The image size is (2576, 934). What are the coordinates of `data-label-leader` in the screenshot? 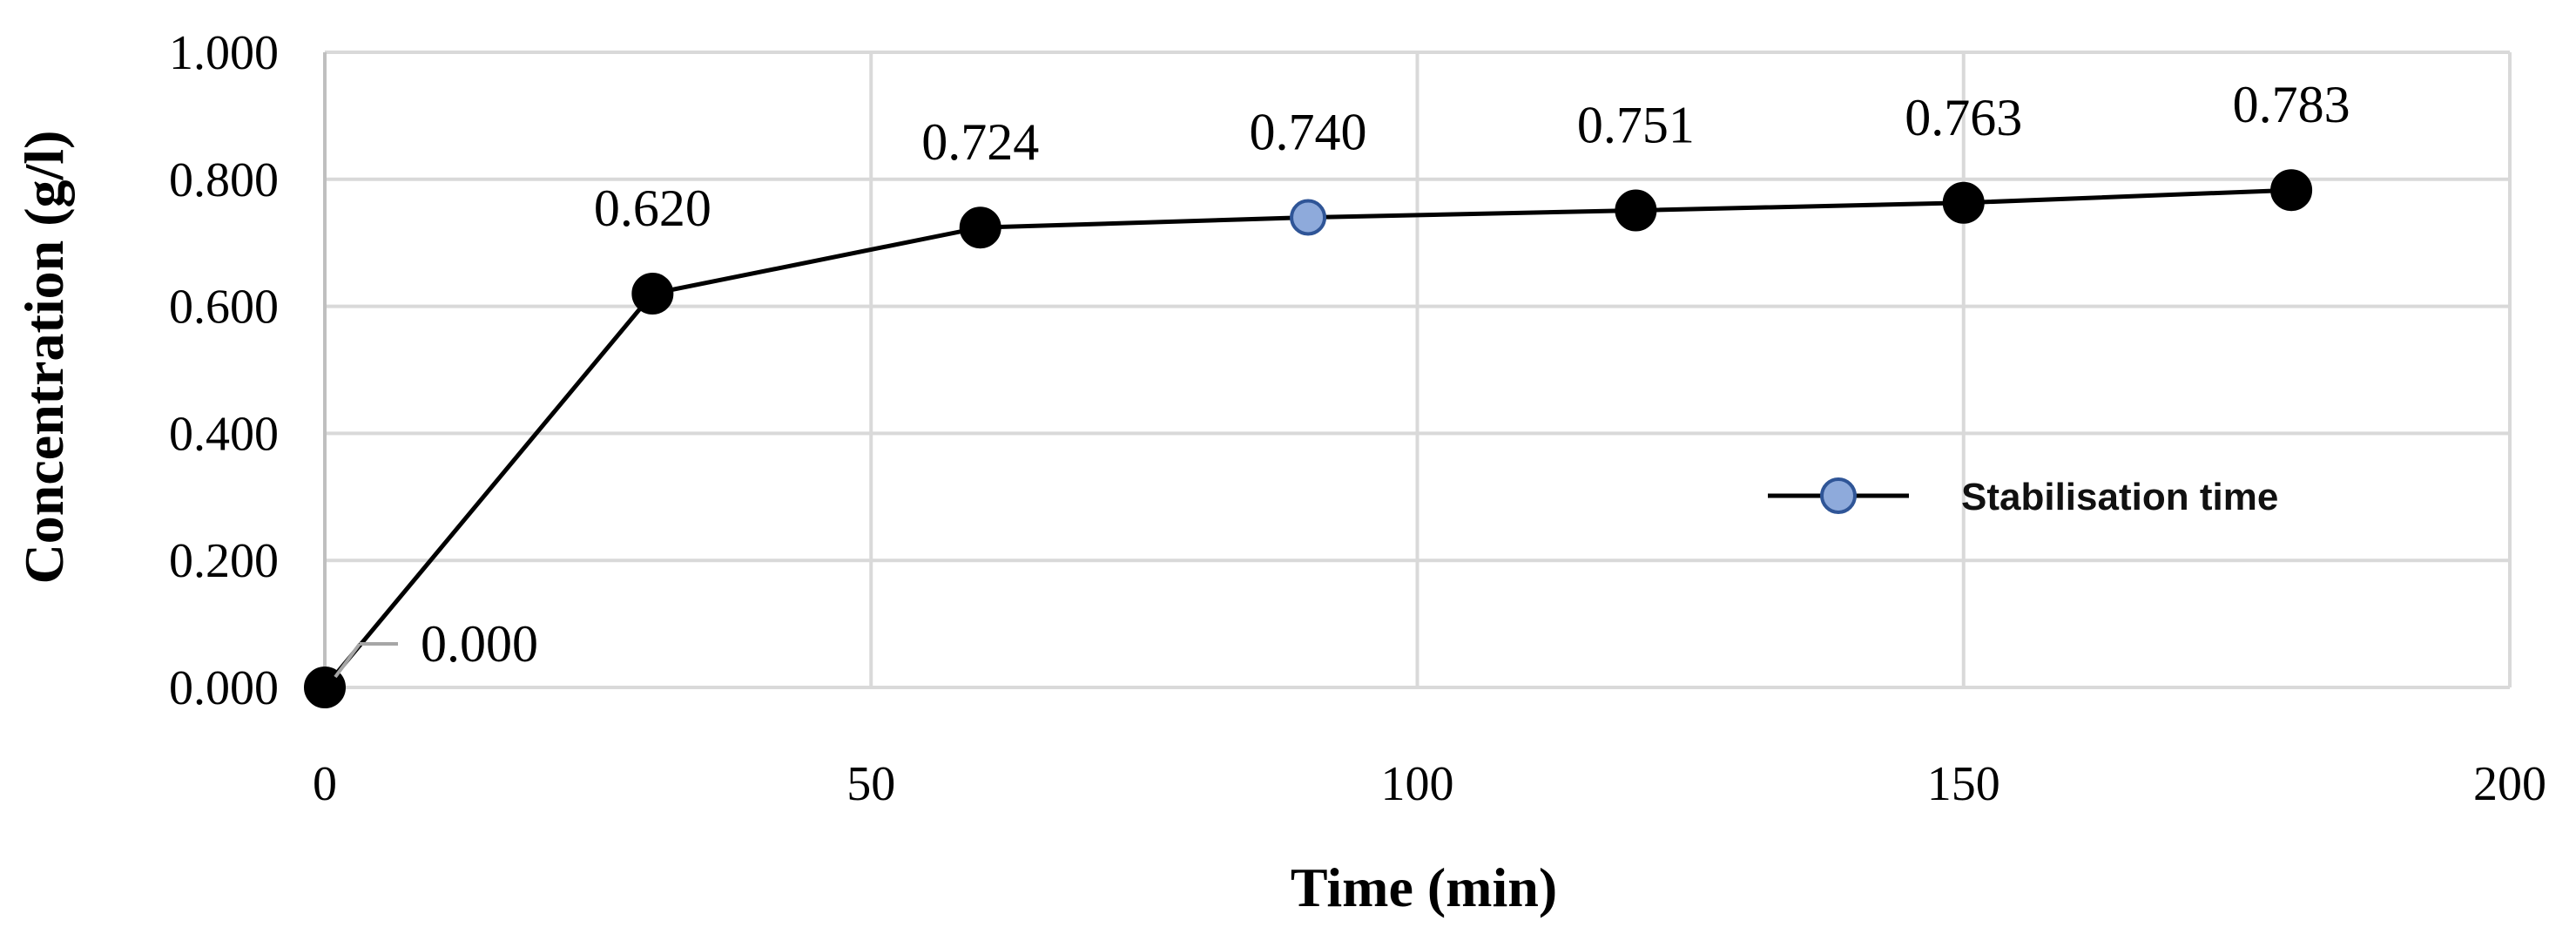 It's located at (347, 660).